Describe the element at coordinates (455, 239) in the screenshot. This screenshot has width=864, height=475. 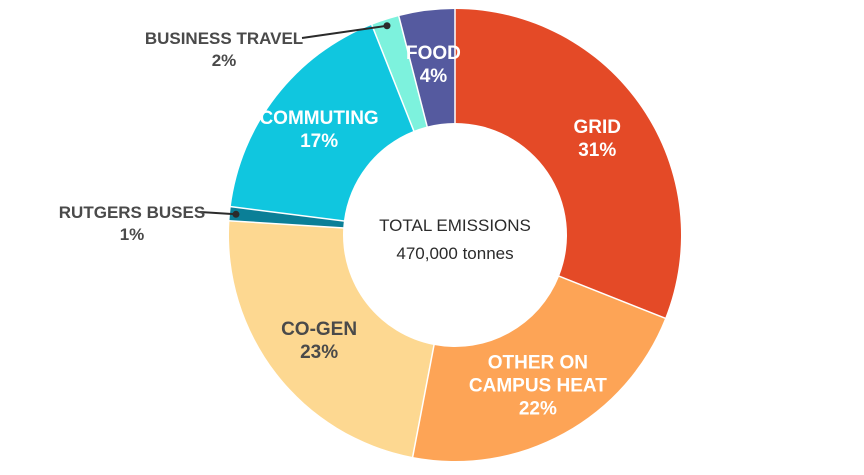
I see `center-label: TOTAL EMISSIONS 470,000 tonnes` at that location.